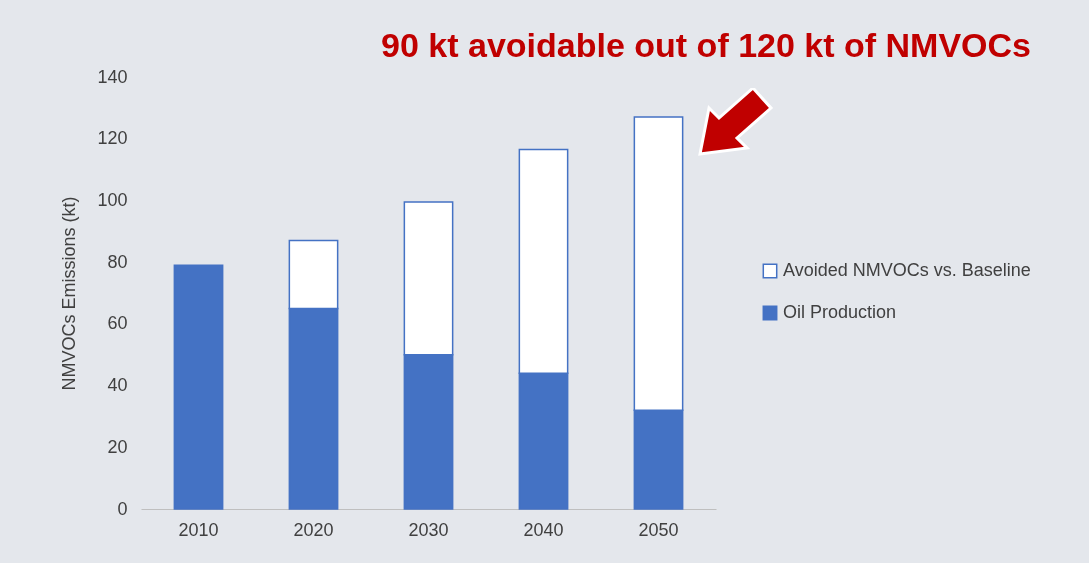 The width and height of the screenshot is (1089, 563). I want to click on legend-label: Oil Production, so click(840, 312).